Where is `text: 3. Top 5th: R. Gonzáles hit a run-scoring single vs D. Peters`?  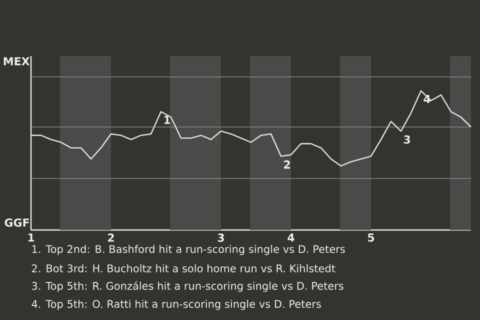 text: 3. Top 5th: R. Gonzáles hit a run-scoring single vs D. Peters is located at coordinates (188, 286).